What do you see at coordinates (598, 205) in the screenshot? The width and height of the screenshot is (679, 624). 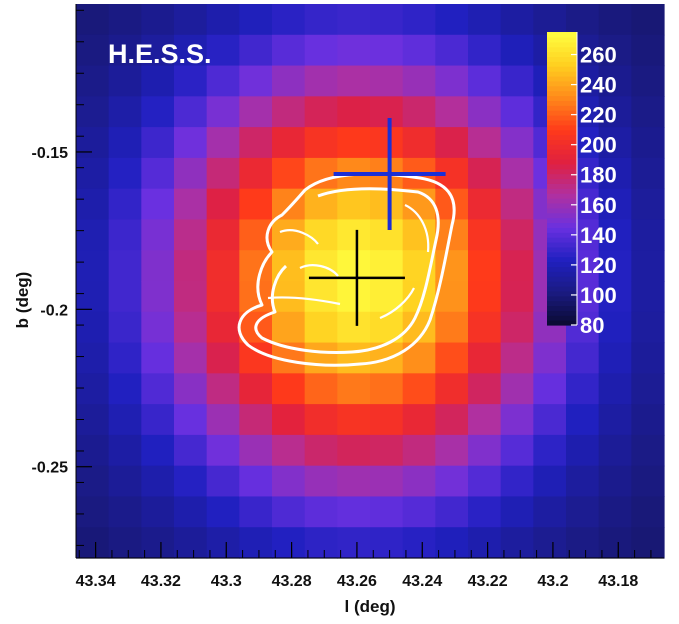 I see `colorbar-tick-label: 160` at bounding box center [598, 205].